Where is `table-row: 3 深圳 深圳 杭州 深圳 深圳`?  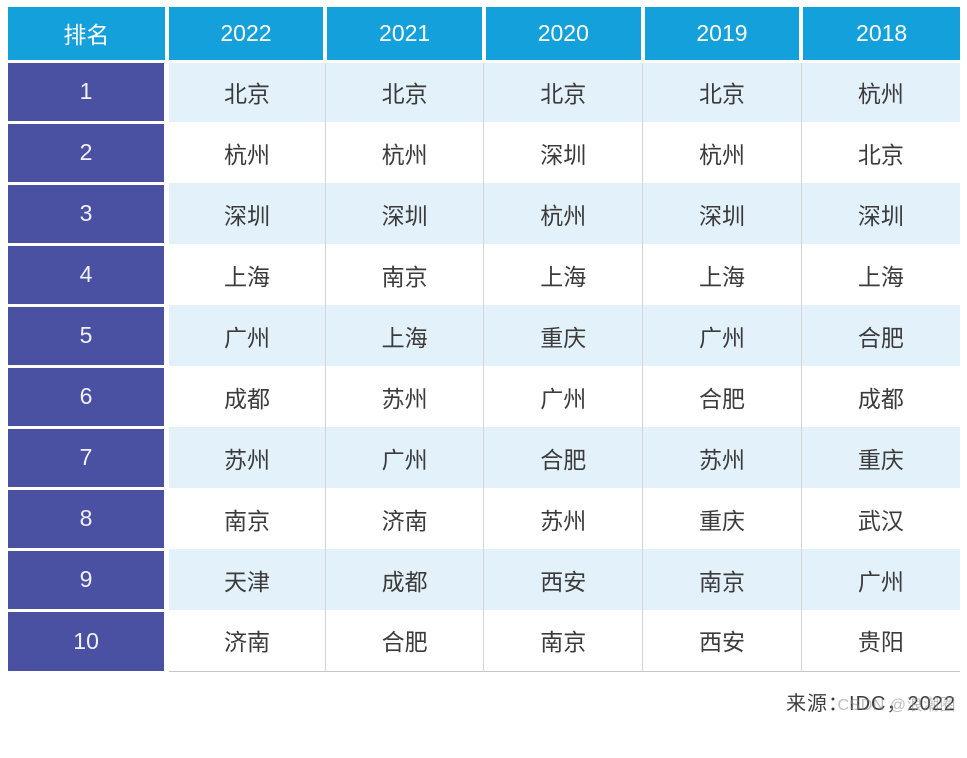 table-row: 3 深圳 深圳 杭州 深圳 深圳 is located at coordinates (484, 214).